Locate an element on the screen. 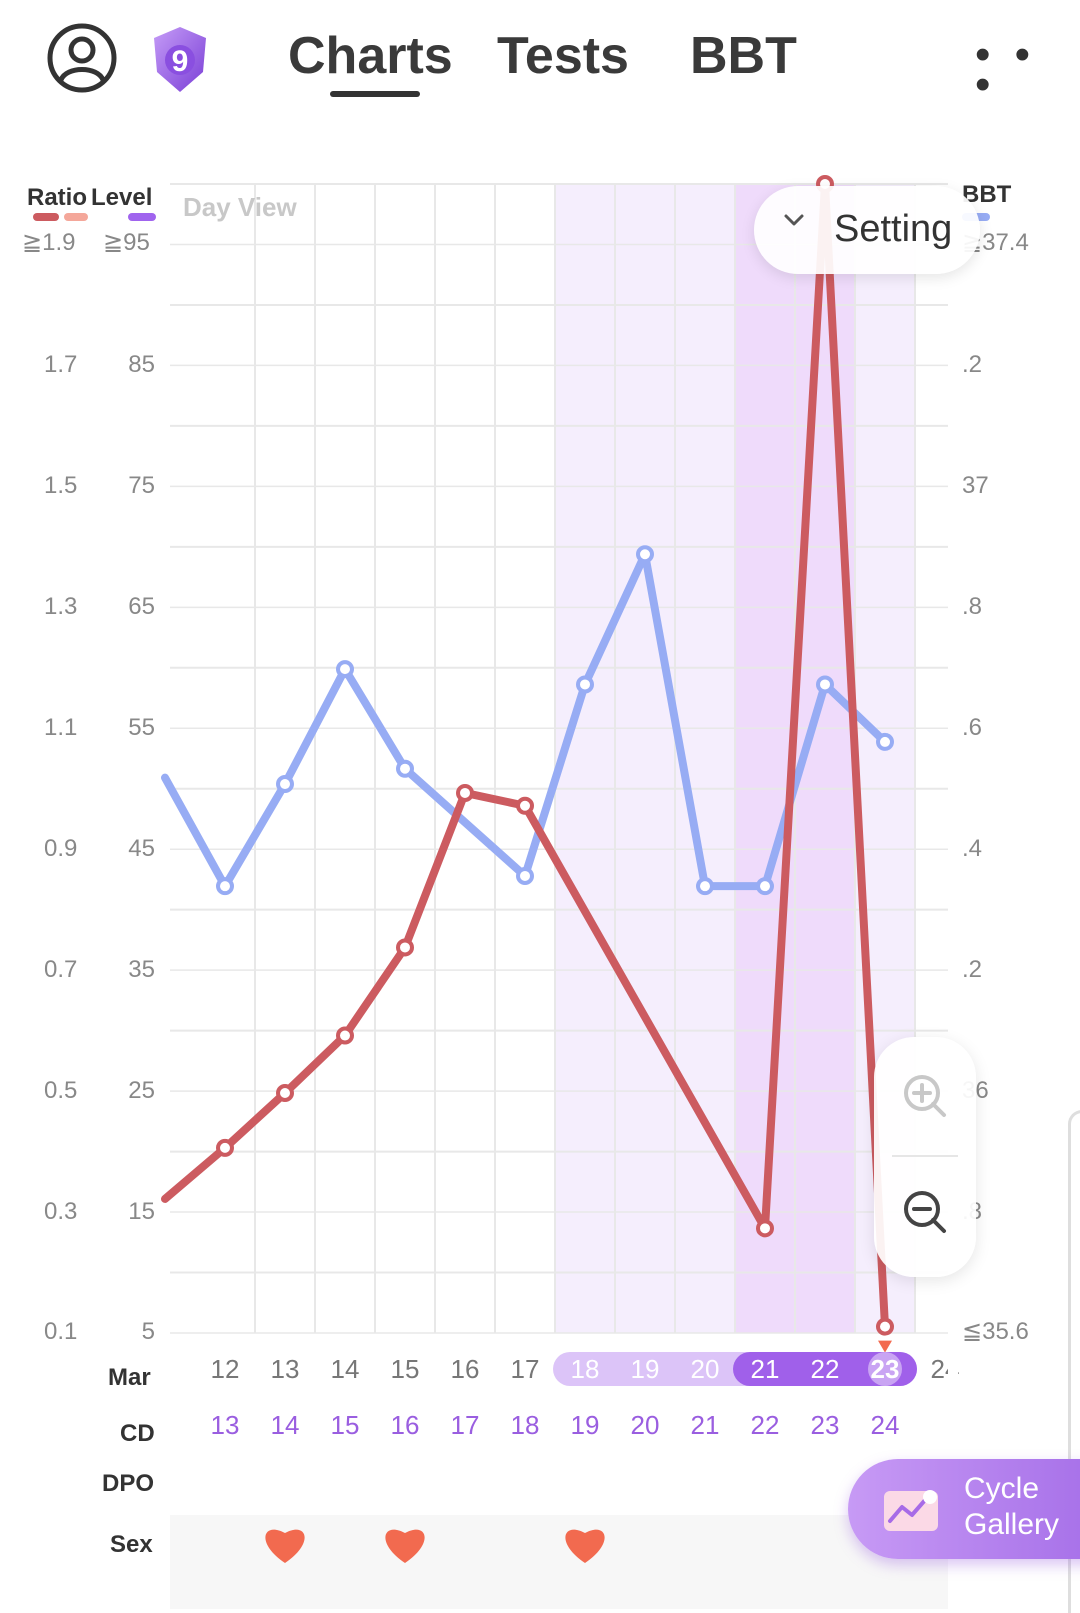  level-top-tick: ≧95 is located at coordinates (126, 242).